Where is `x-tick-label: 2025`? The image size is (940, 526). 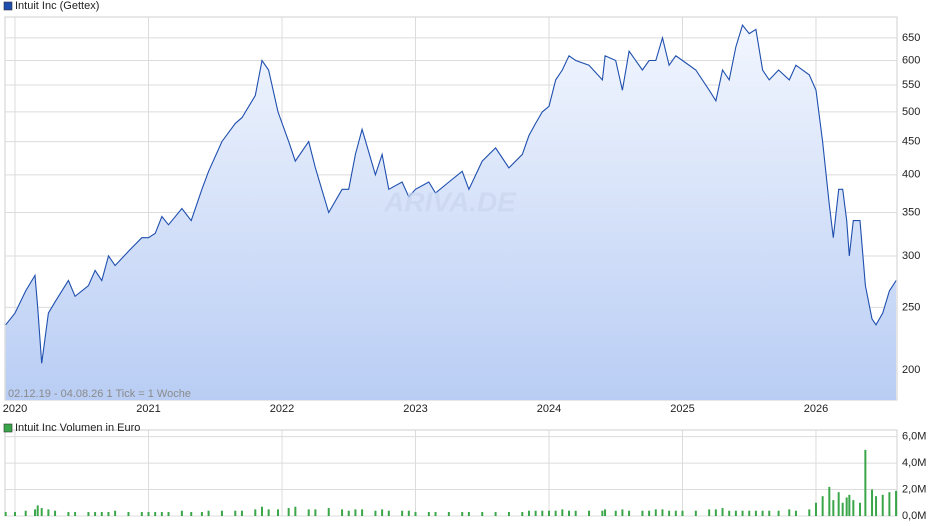 x-tick-label: 2025 is located at coordinates (682, 409).